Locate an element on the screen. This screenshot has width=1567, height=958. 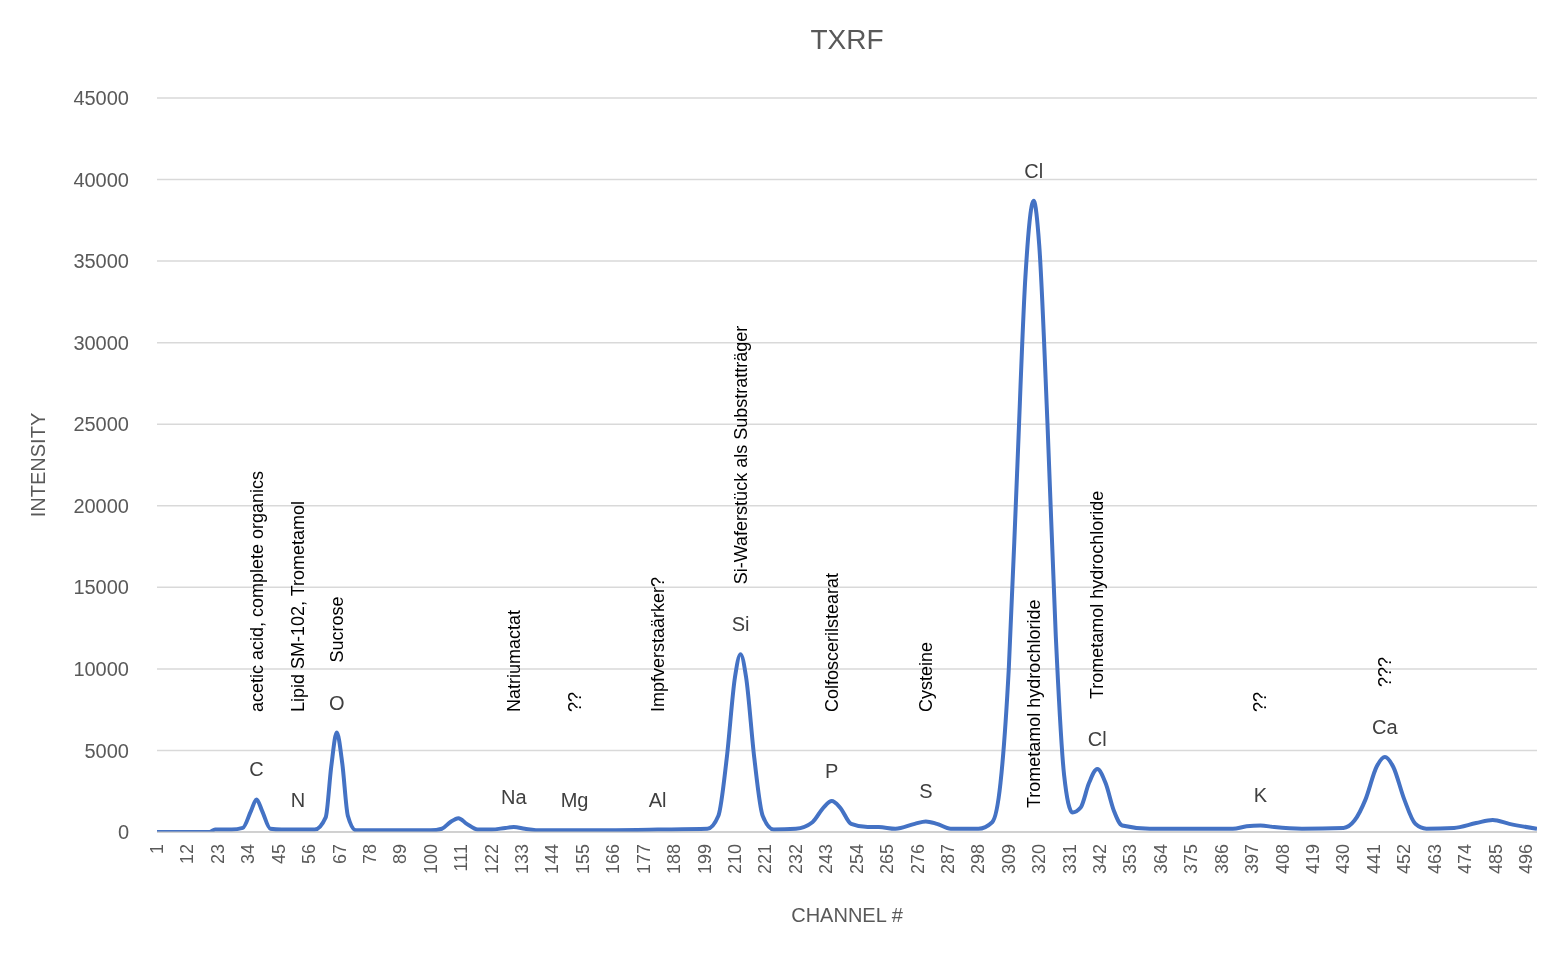
y-tick-label: 30000 is located at coordinates (101, 342).